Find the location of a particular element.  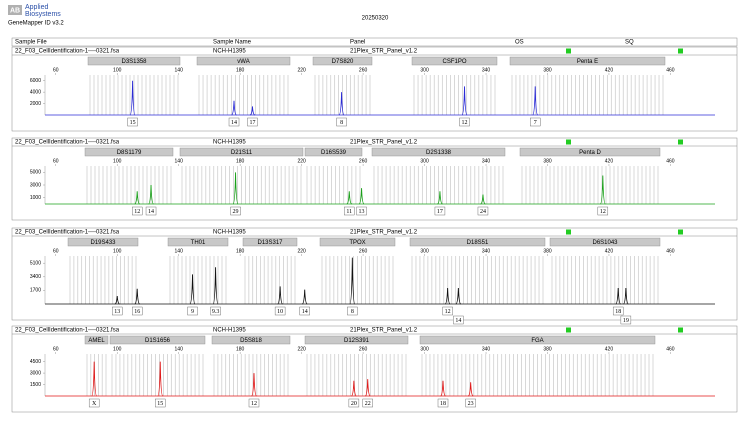

x-tick-label: 260 is located at coordinates (363, 251).